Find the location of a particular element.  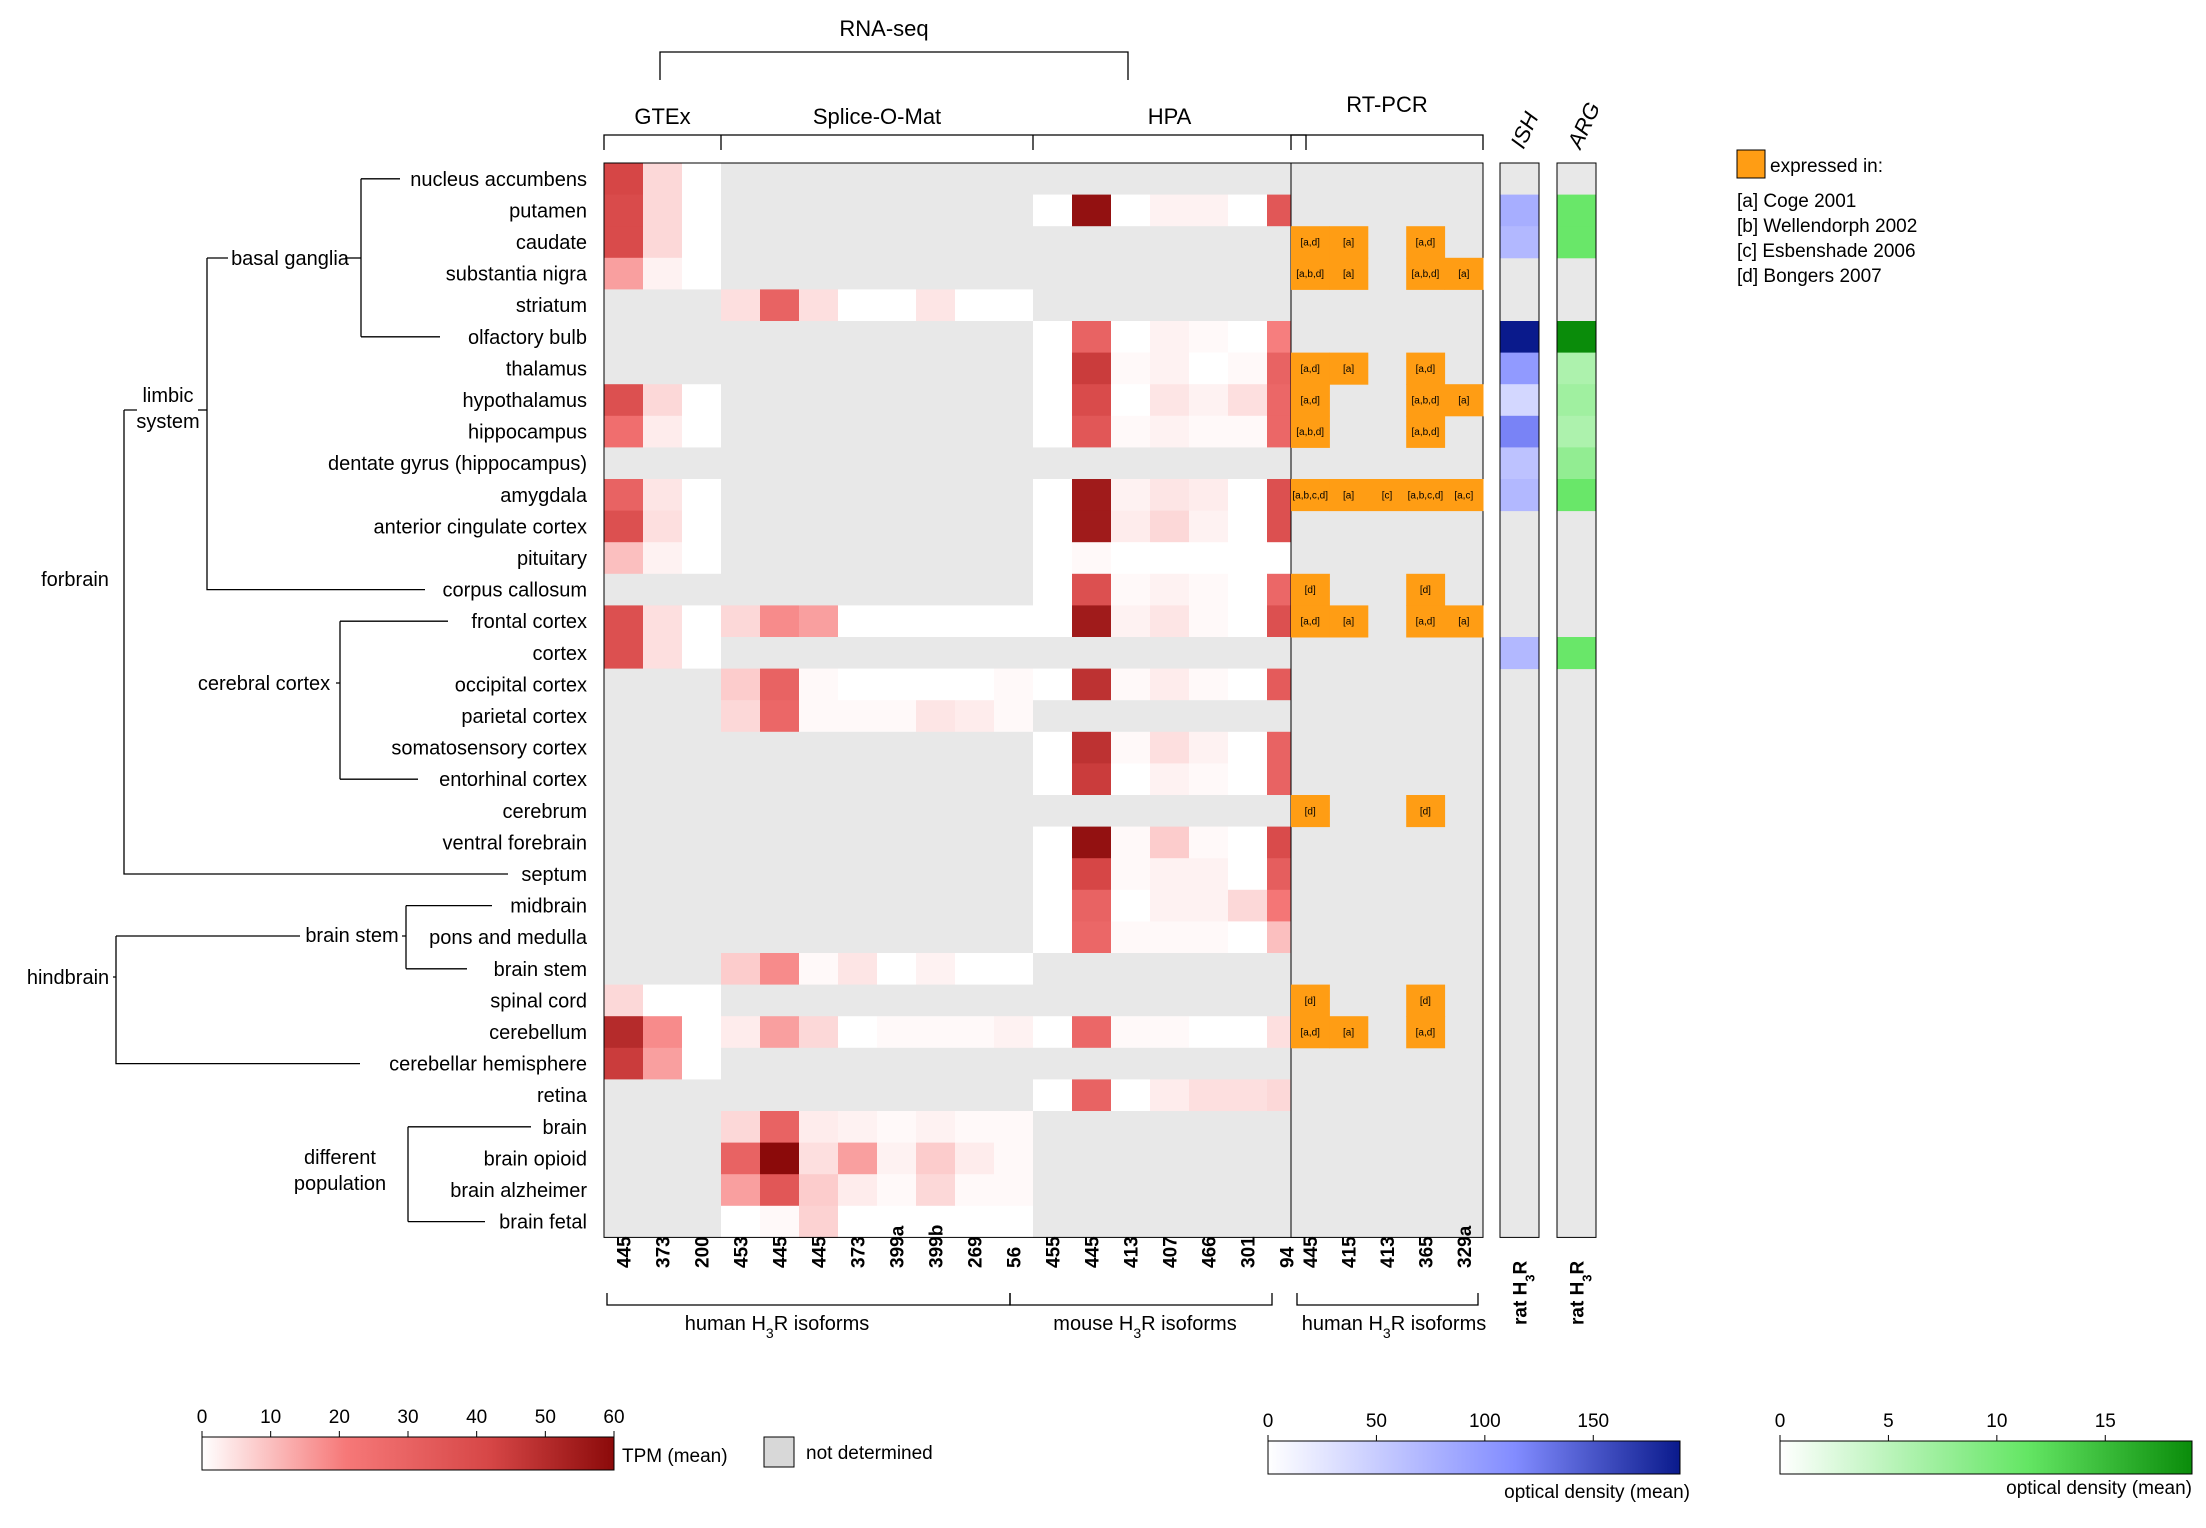

hierarchy-label: forbrain is located at coordinates (75, 580).